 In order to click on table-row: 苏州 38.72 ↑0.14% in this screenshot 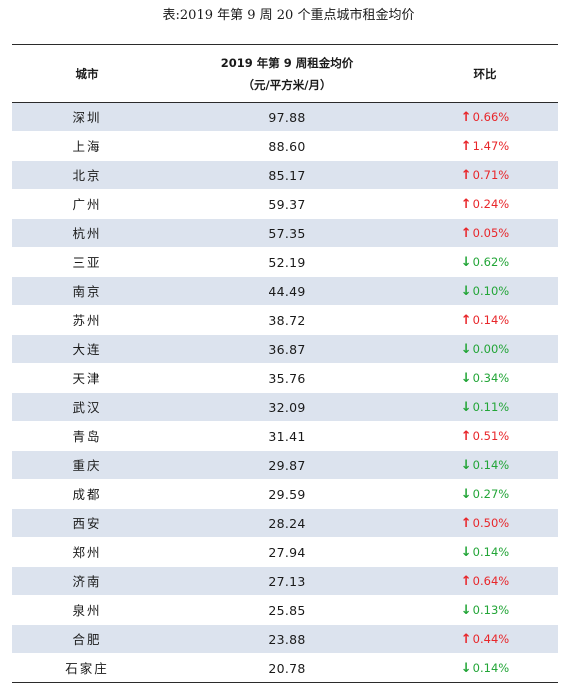, I will do `click(285, 320)`.